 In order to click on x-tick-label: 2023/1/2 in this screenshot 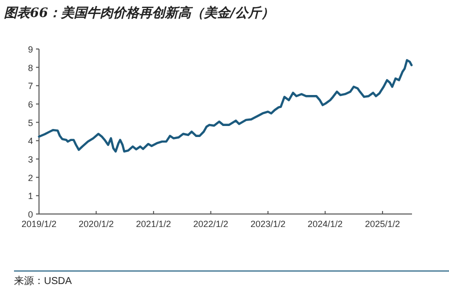, I will do `click(268, 224)`.